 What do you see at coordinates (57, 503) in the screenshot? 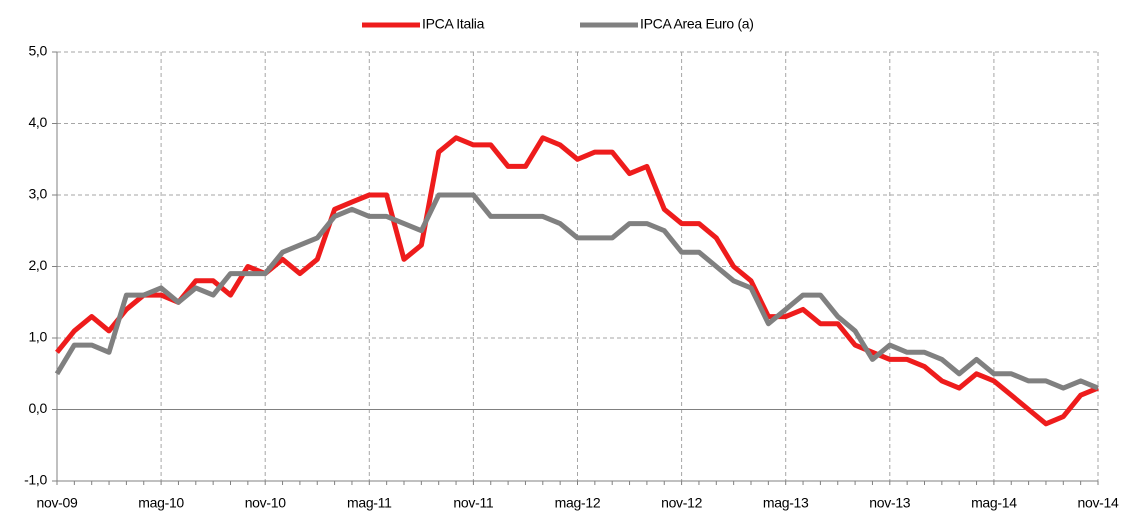
I see `x-tick-label: nov-09` at bounding box center [57, 503].